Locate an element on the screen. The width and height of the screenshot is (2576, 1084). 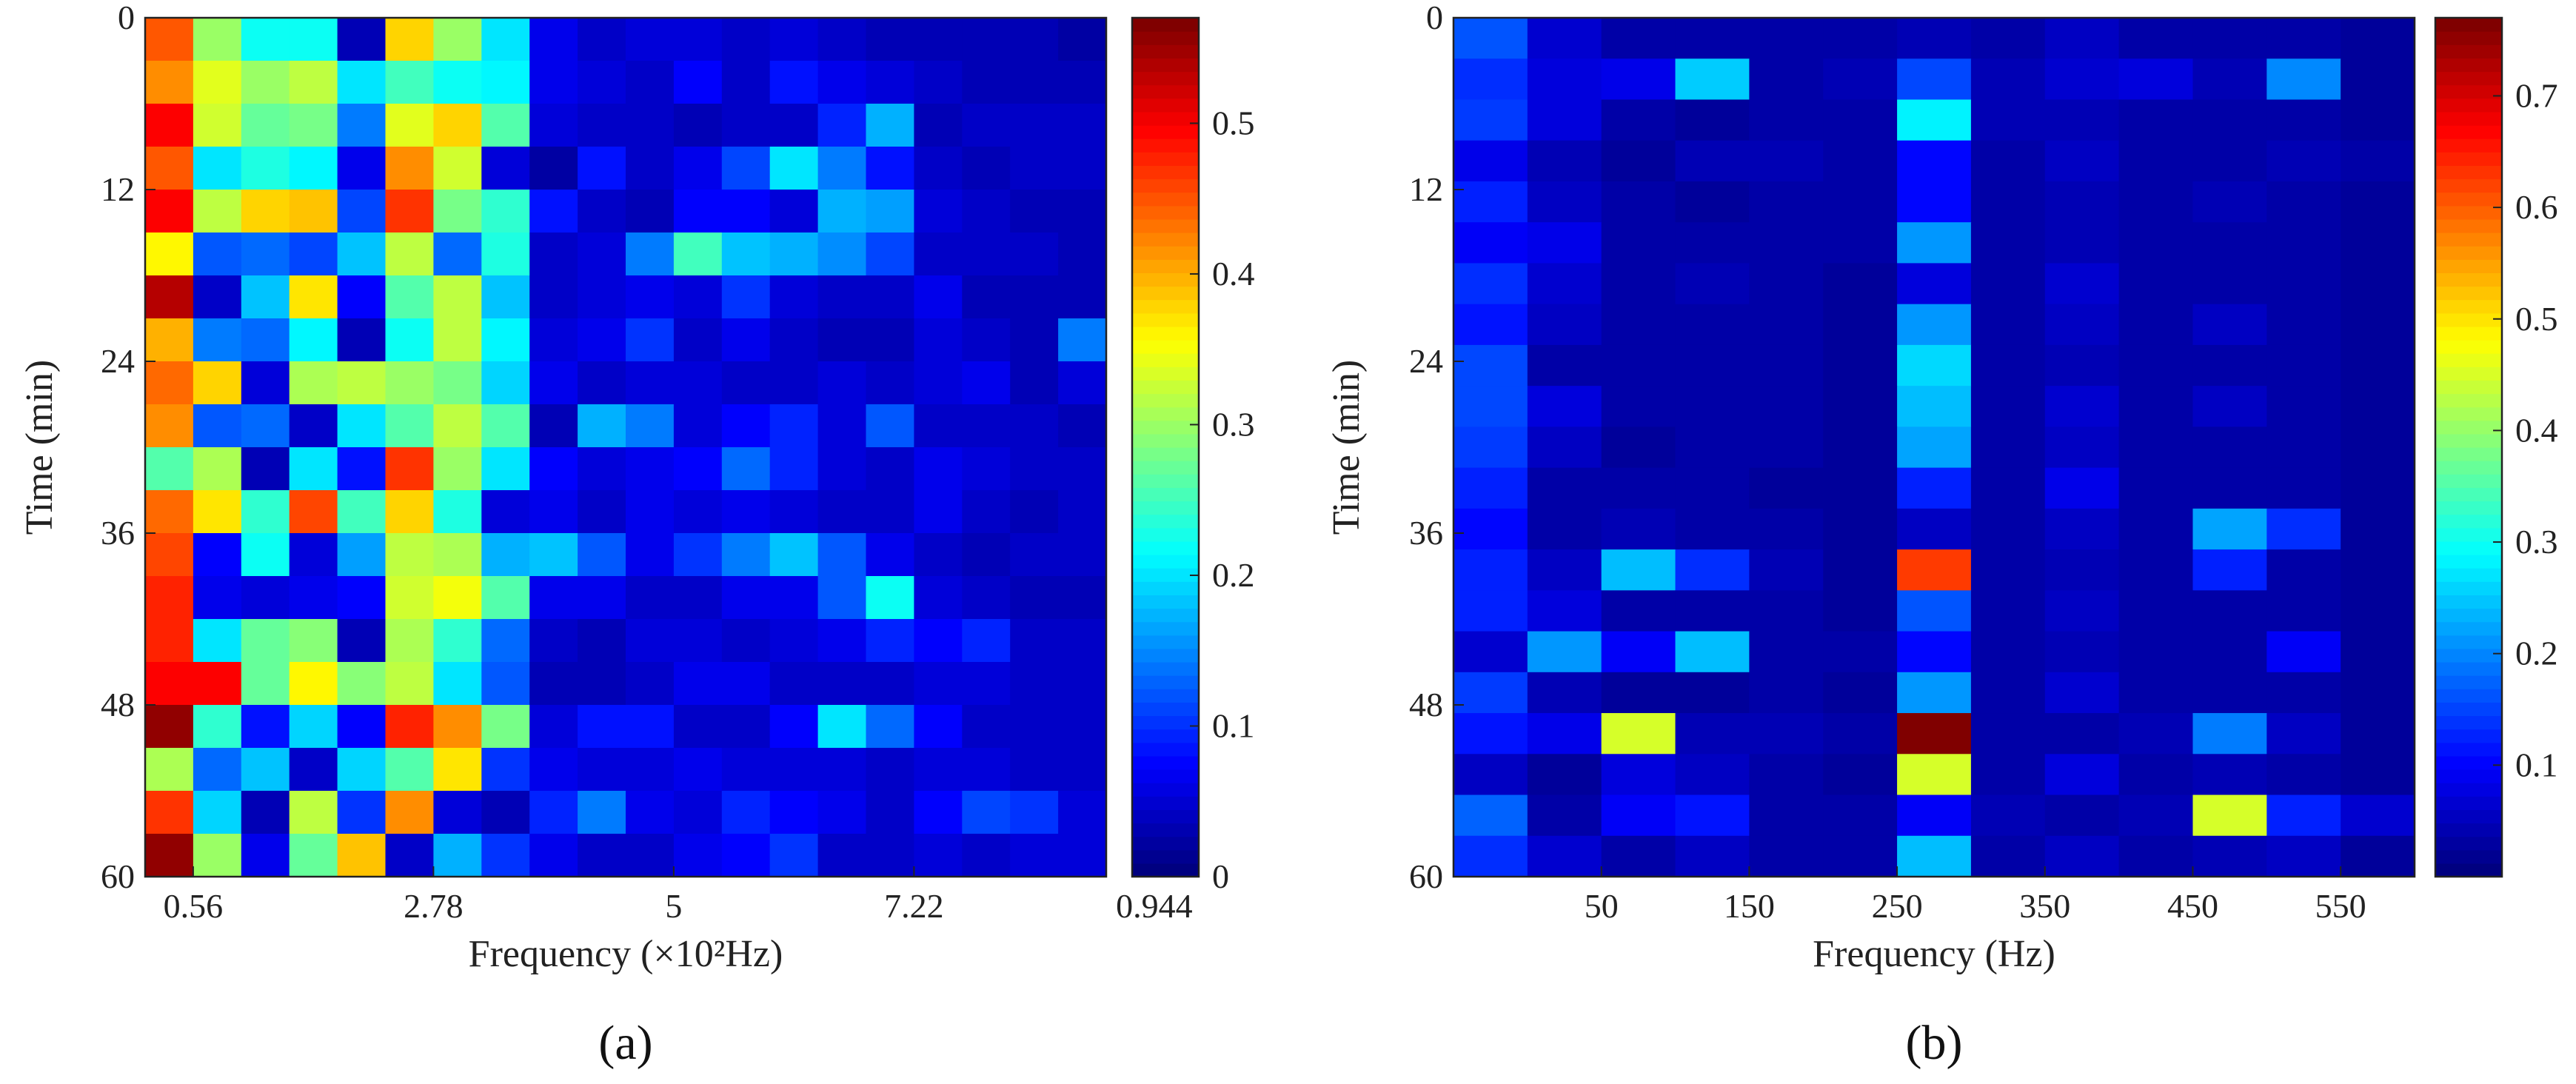
x-tick-label: 5 is located at coordinates (673, 906).